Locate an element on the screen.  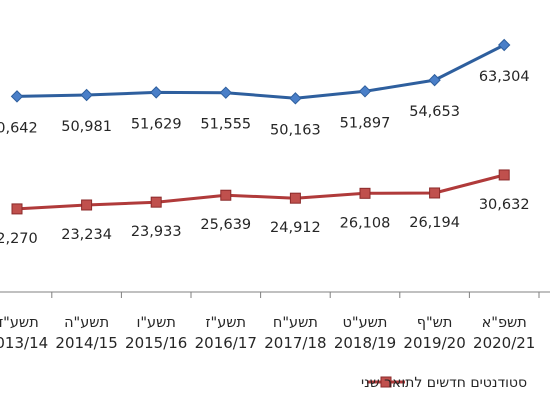
x-tick-label-hebrew: תשע"ט is located at coordinates (365, 323).